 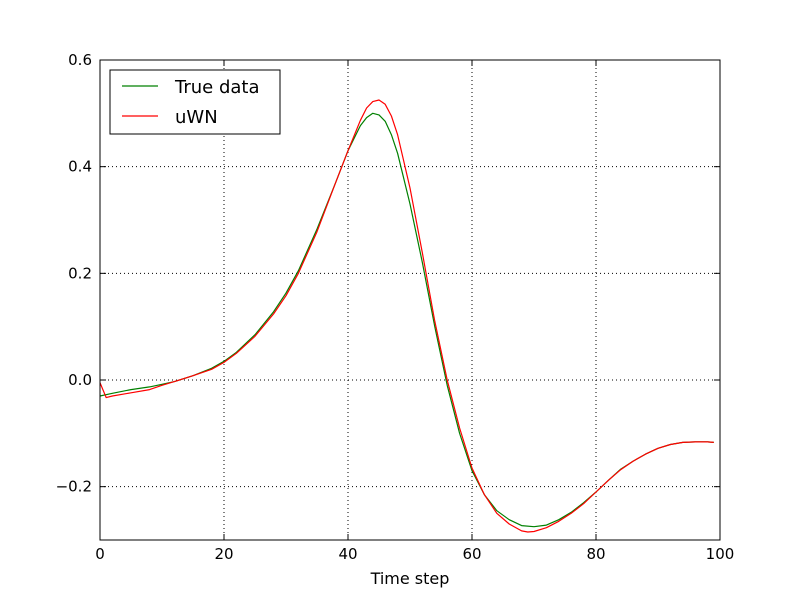 What do you see at coordinates (74, 487) in the screenshot?
I see `y-tick-label: −0.2` at bounding box center [74, 487].